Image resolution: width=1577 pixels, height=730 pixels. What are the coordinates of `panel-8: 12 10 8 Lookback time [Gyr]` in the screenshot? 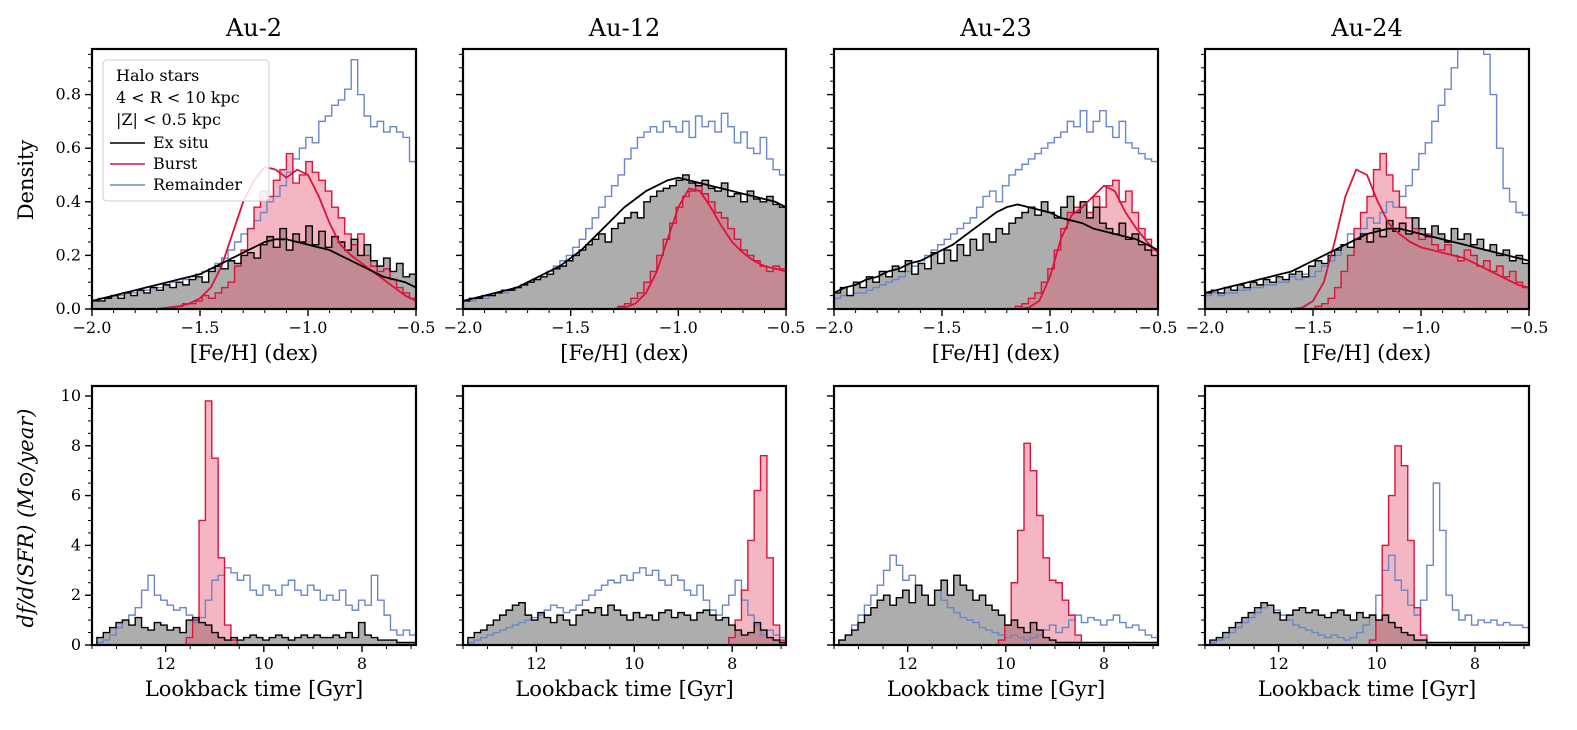 It's located at (1364, 542).